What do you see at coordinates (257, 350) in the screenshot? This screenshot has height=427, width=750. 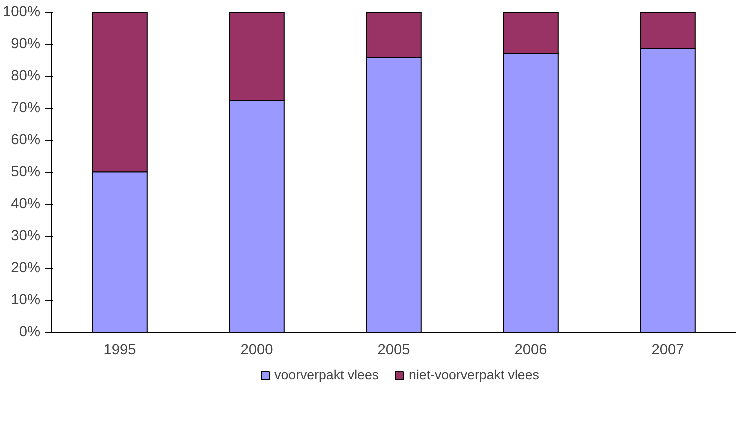 I see `x-tick-label: 2000` at bounding box center [257, 350].